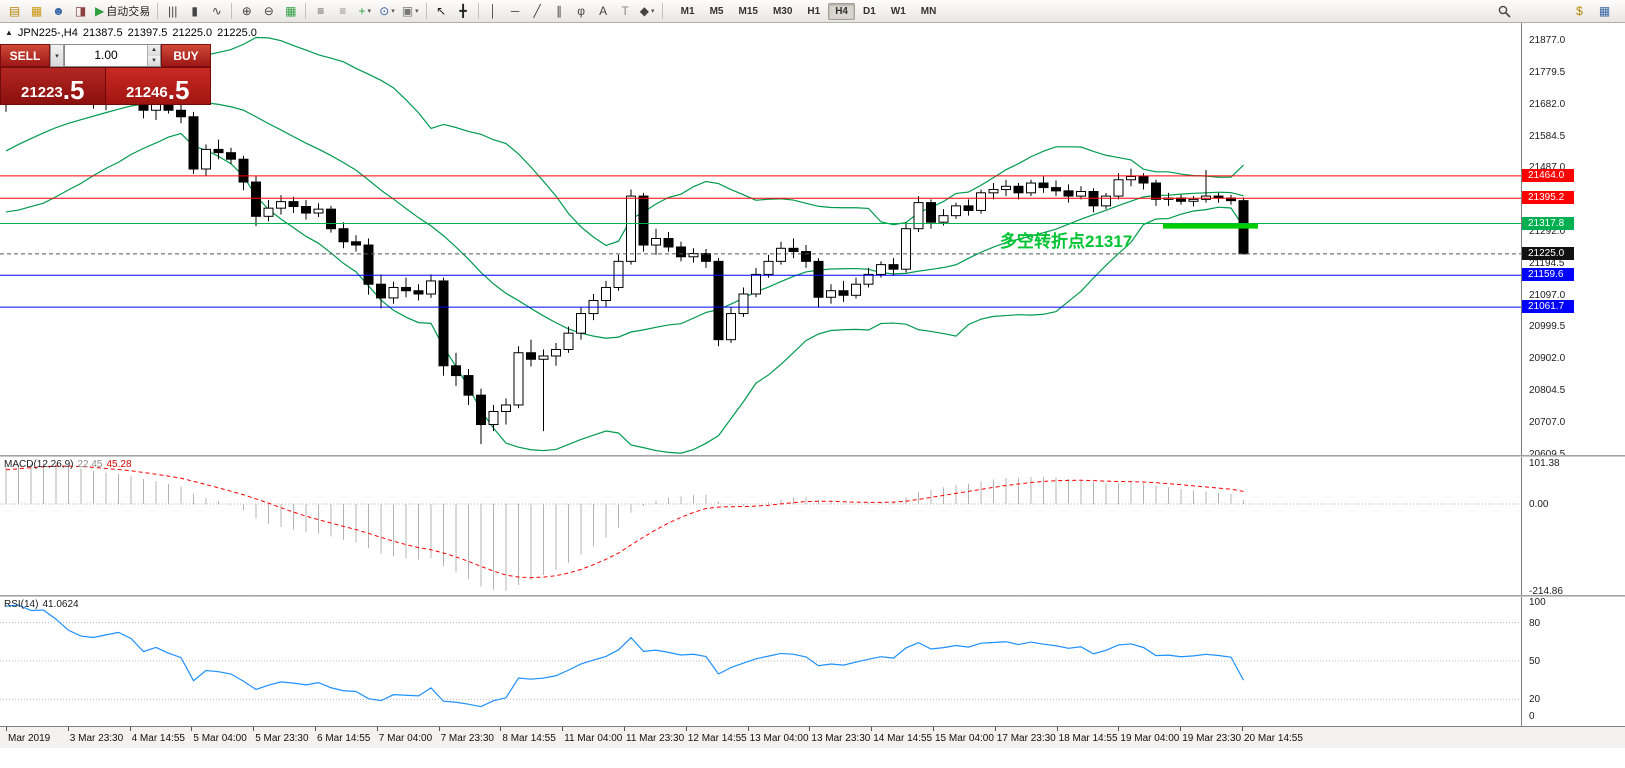 This screenshot has height=768, width=1625. What do you see at coordinates (1066, 241) in the screenshot?
I see `chart-annotation: 多空转折点21317` at bounding box center [1066, 241].